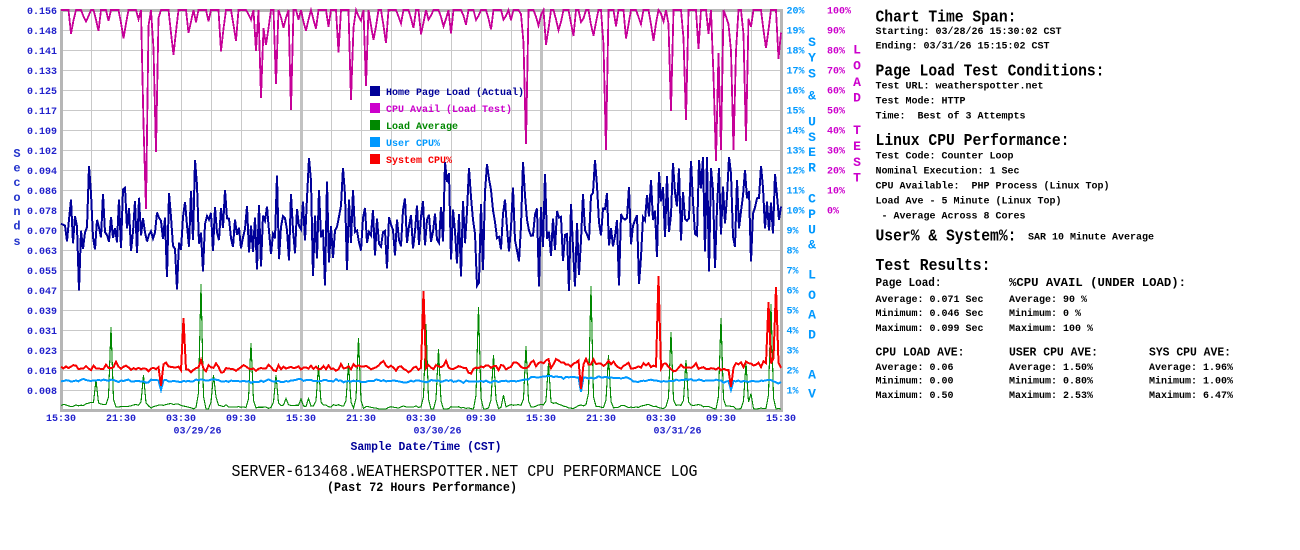  I want to click on svg-text: 6%, so click(793, 292).